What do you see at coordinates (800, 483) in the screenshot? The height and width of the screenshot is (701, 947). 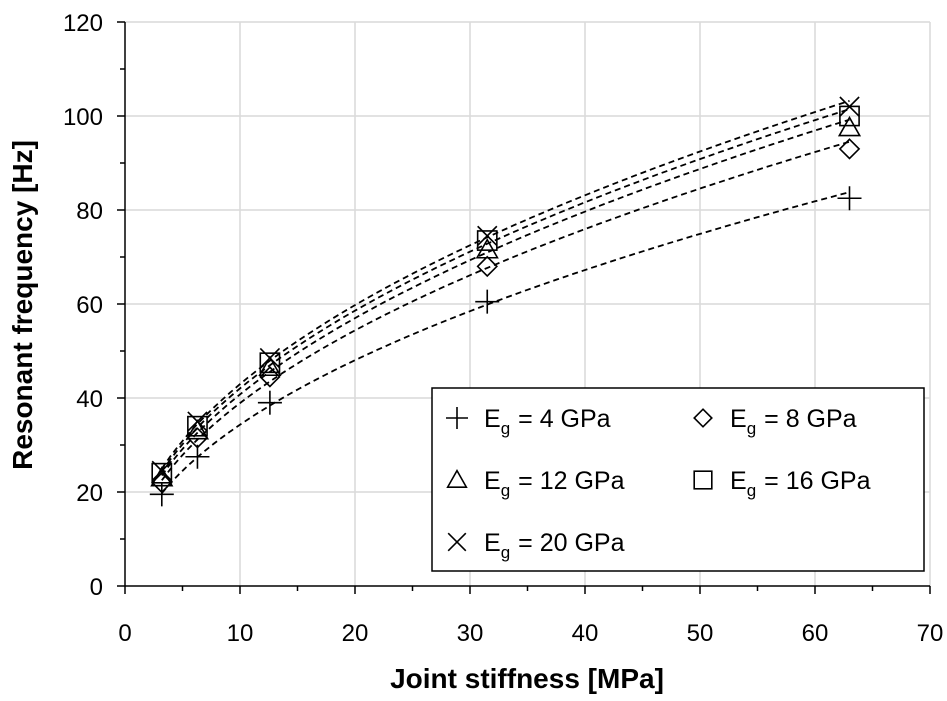 I see `legend-label: Eg = 16 GPa` at bounding box center [800, 483].